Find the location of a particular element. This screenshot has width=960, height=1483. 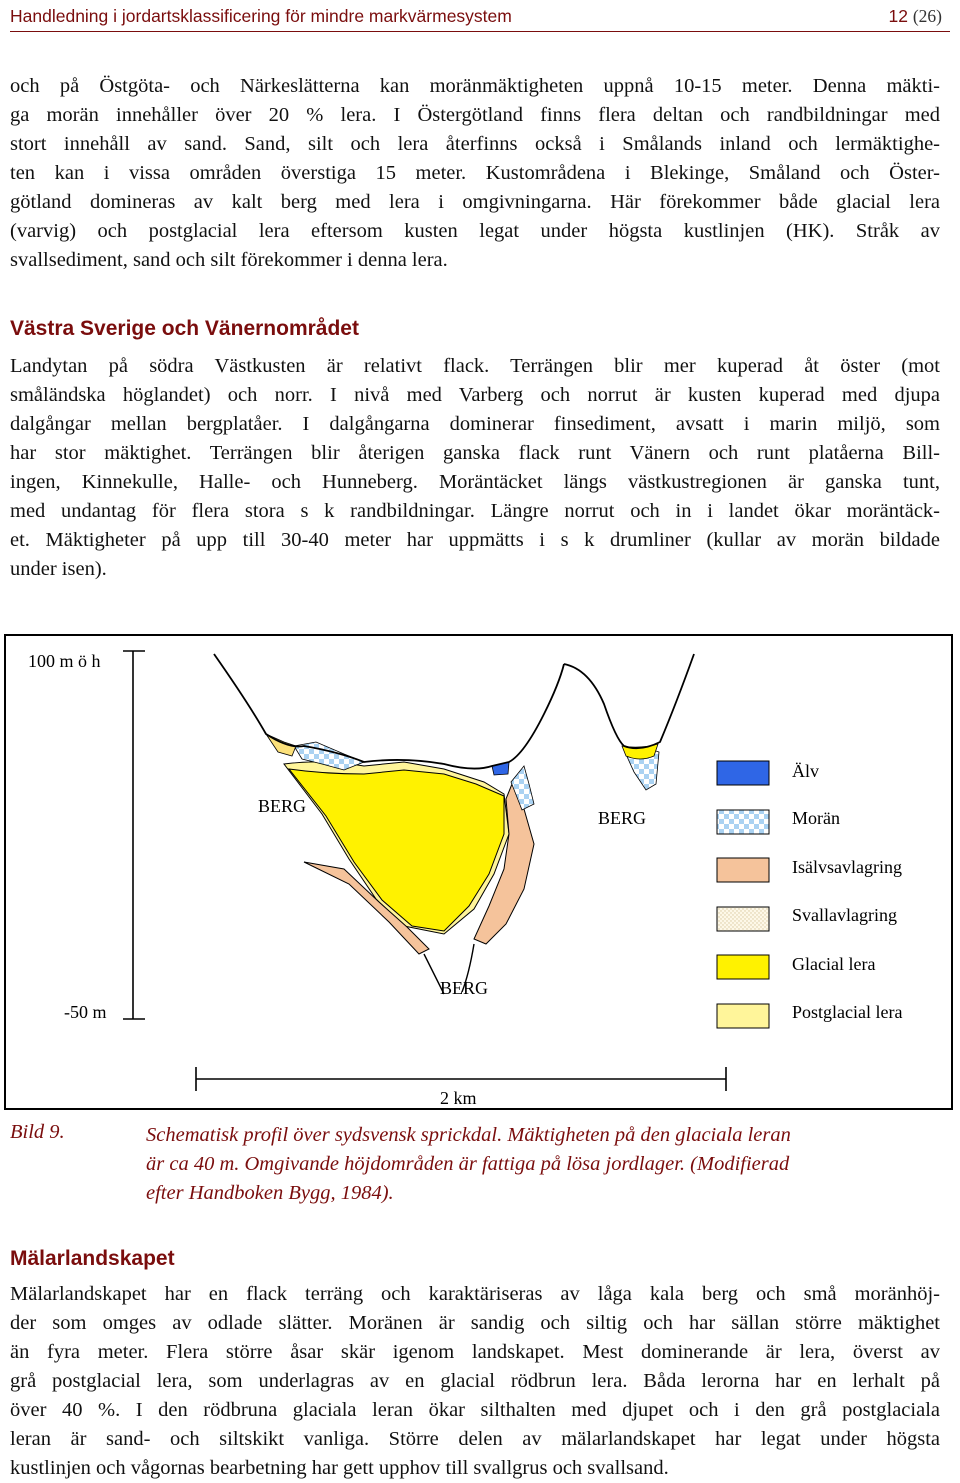

legend-swatch-postglacial-clay is located at coordinates (743, 1016).